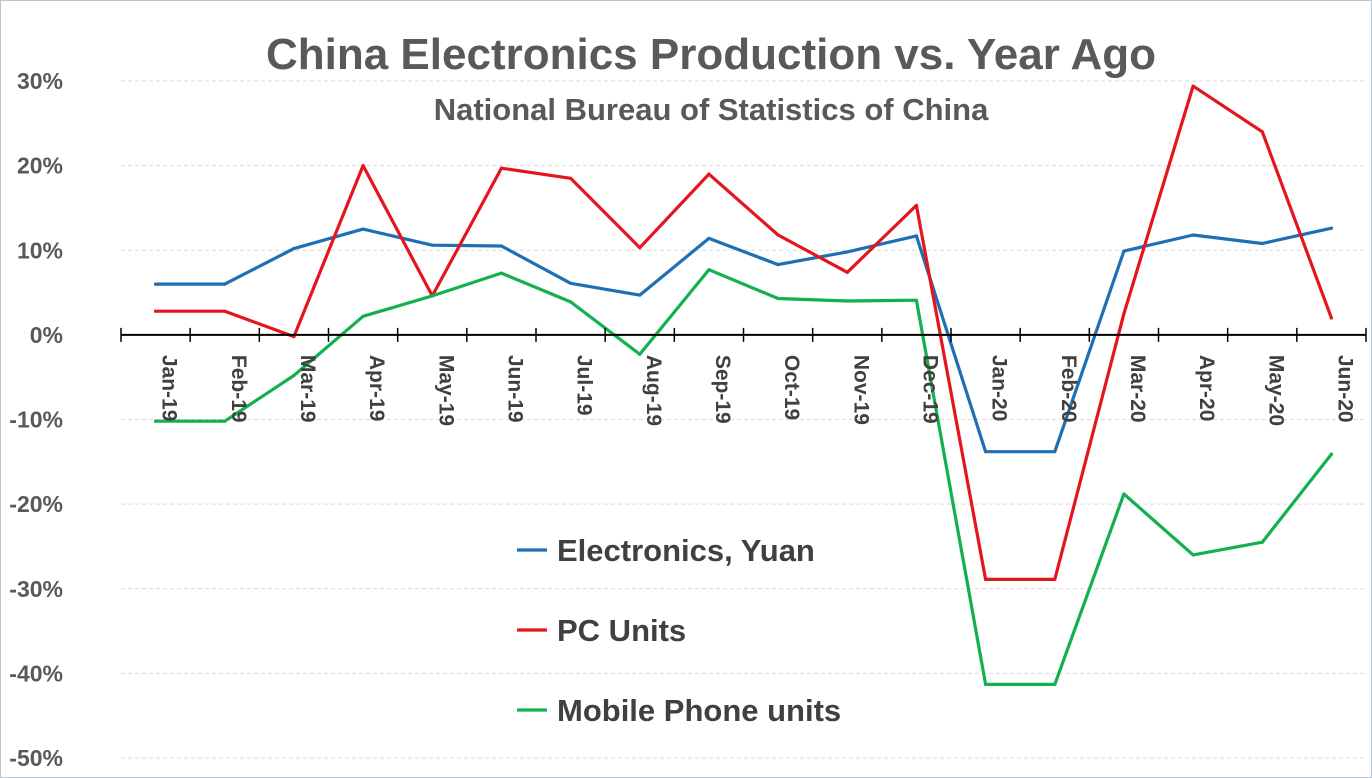 This screenshot has width=1372, height=778. I want to click on x-tick-label: Feb-20, so click(1068, 389).